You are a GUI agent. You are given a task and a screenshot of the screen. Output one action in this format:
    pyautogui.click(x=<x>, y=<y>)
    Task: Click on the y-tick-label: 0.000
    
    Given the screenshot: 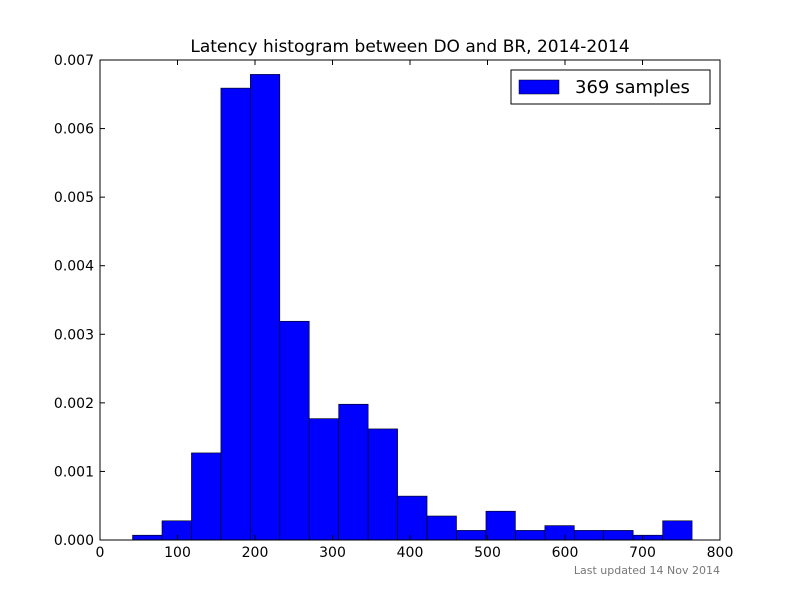 What is the action you would take?
    pyautogui.click(x=74, y=541)
    